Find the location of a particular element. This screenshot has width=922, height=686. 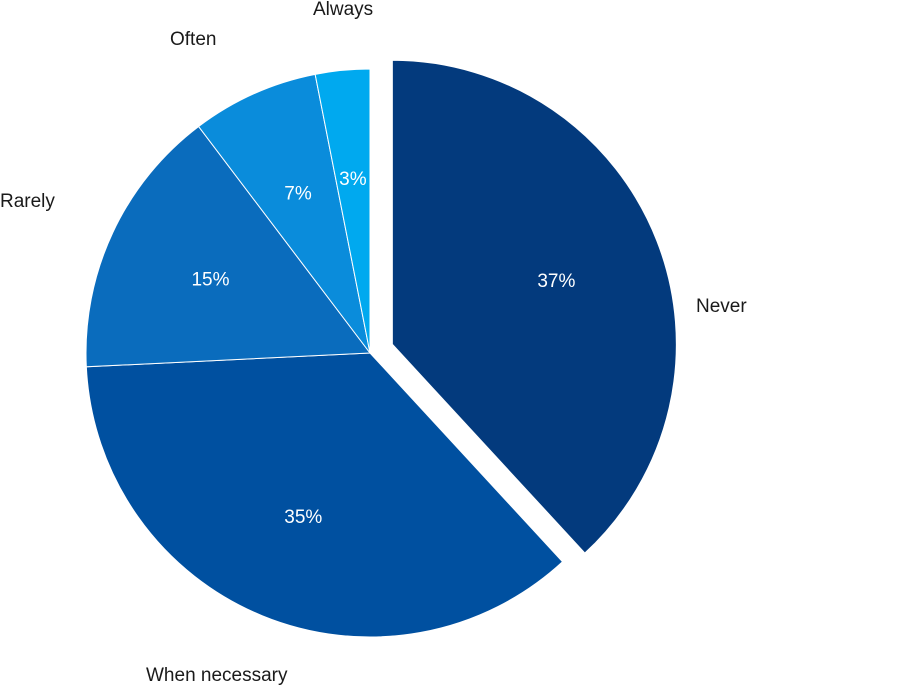

pie-category-label: Always is located at coordinates (343, 10).